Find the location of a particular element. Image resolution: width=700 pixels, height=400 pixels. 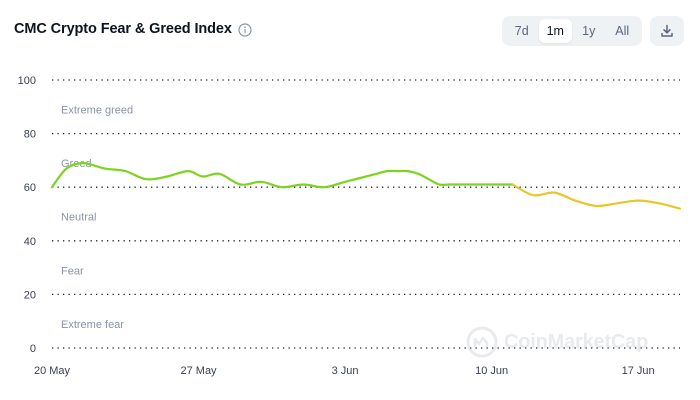

x-tick-label: 20 May is located at coordinates (52, 371).